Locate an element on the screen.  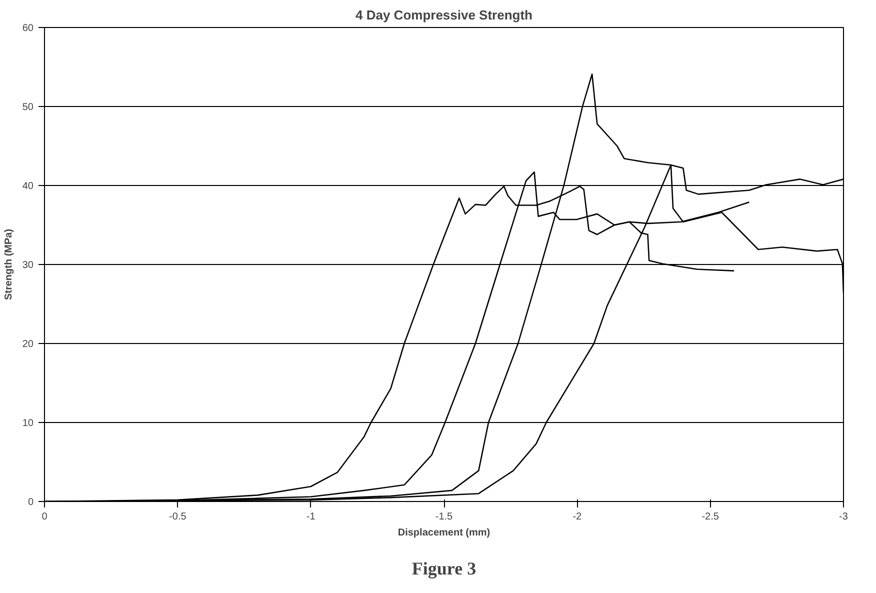
x-tick-label: -0.5 is located at coordinates (178, 517).